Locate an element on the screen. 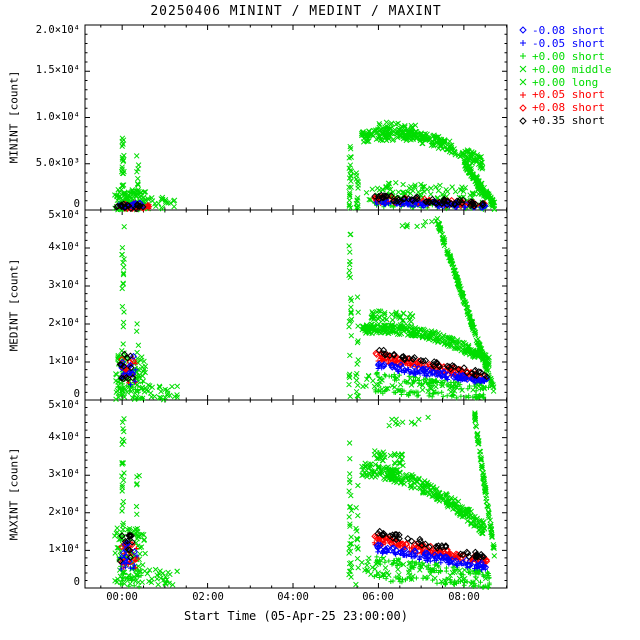 The image size is (640, 640). legend-label: -0.08 short is located at coordinates (568, 30).